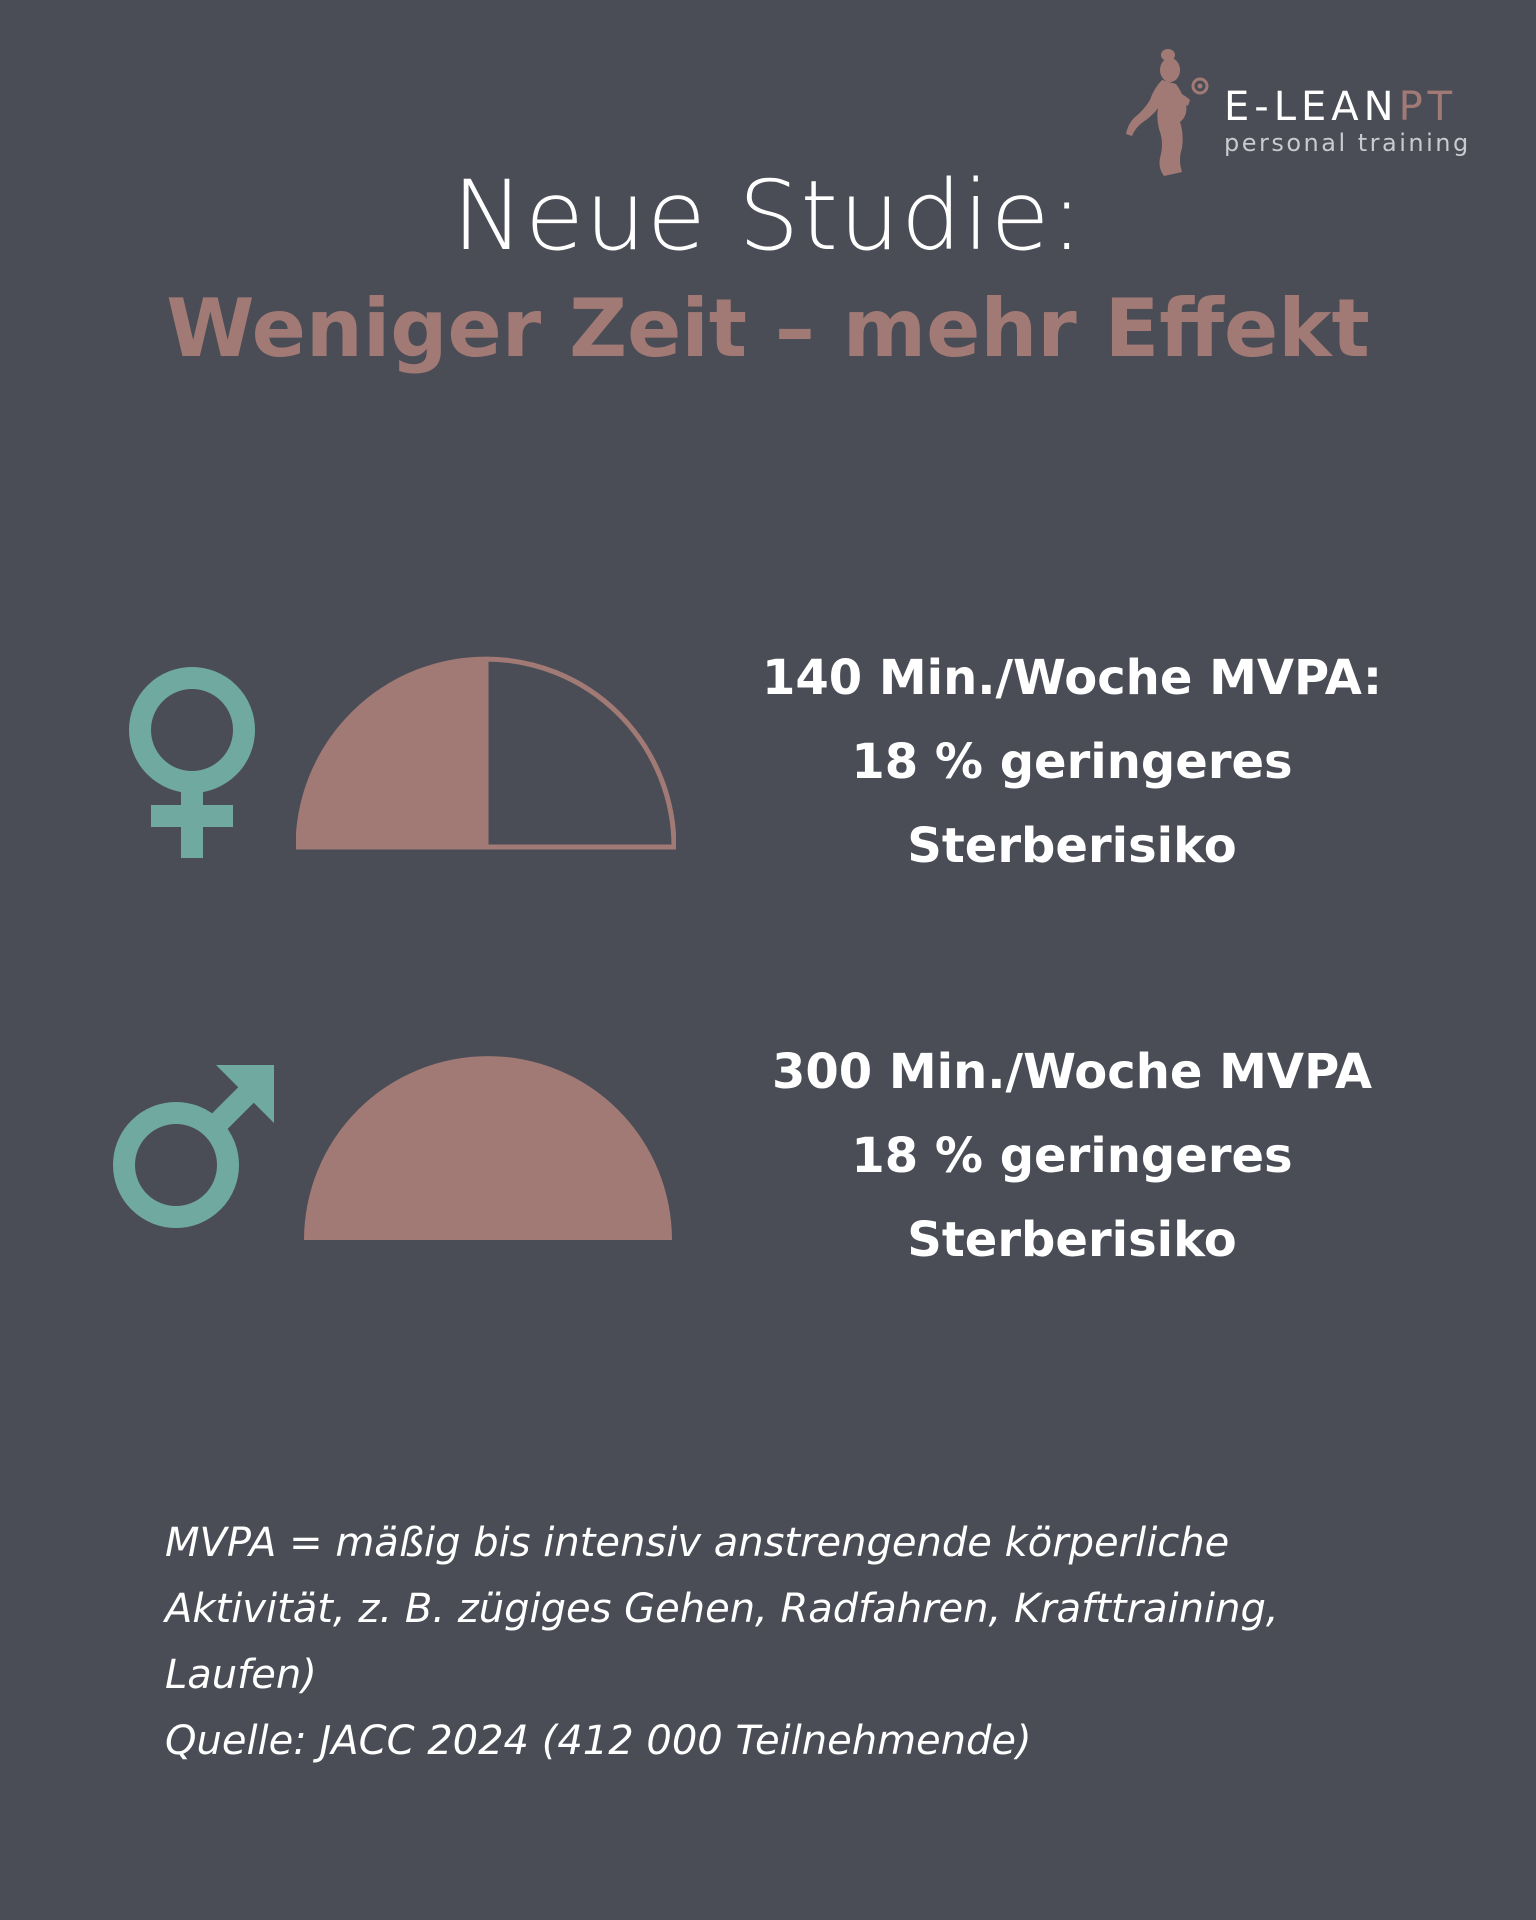  I want to click on headline-intro: Neue Studie:, so click(768, 216).